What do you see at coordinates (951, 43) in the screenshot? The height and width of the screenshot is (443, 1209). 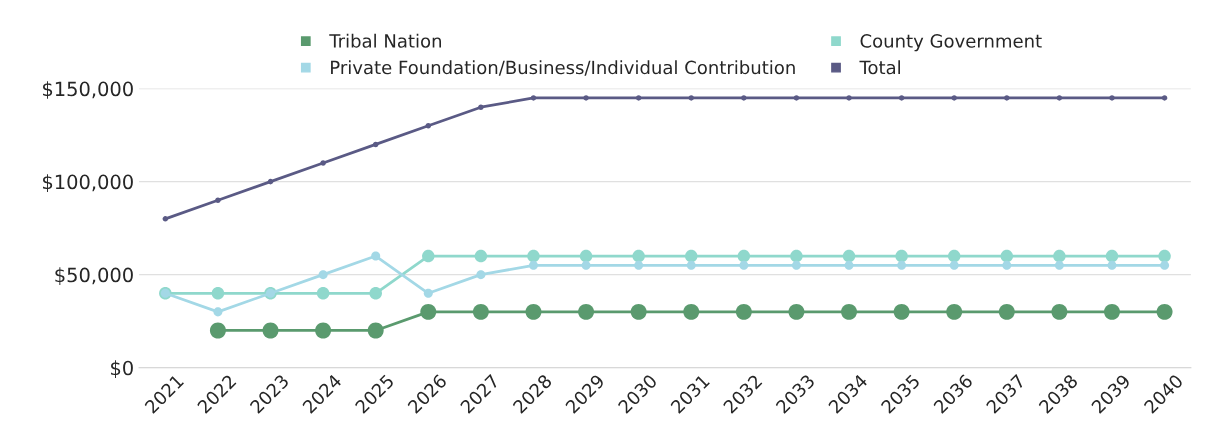 I see `legend-label: County Government` at bounding box center [951, 43].